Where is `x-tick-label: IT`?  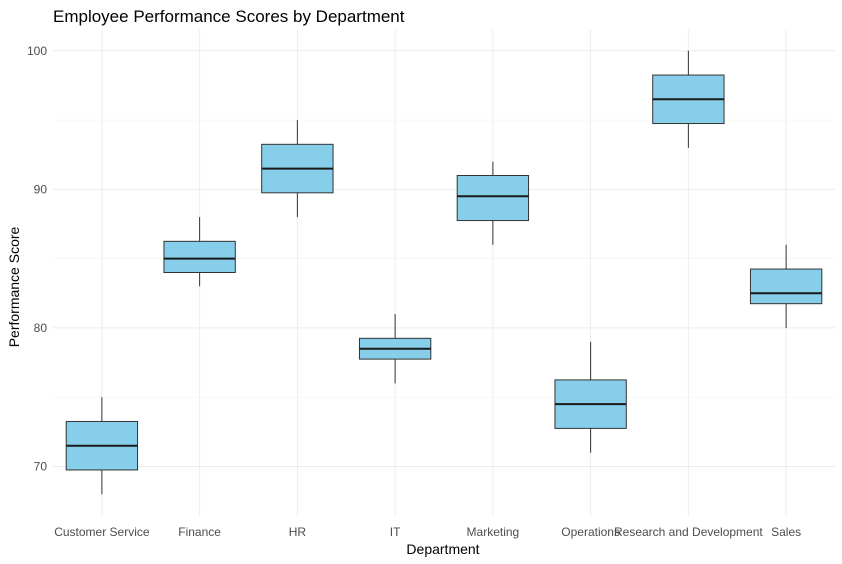
x-tick-label: IT is located at coordinates (395, 532).